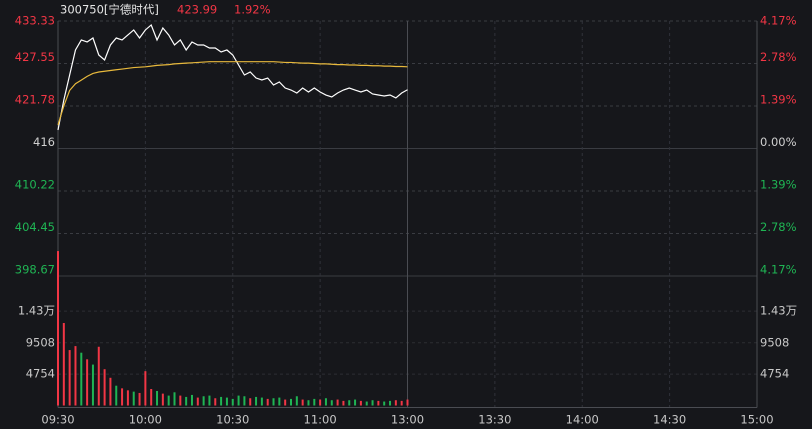  What do you see at coordinates (774, 342) in the screenshot?
I see `volume-tick-label-right: 9508` at bounding box center [774, 342].